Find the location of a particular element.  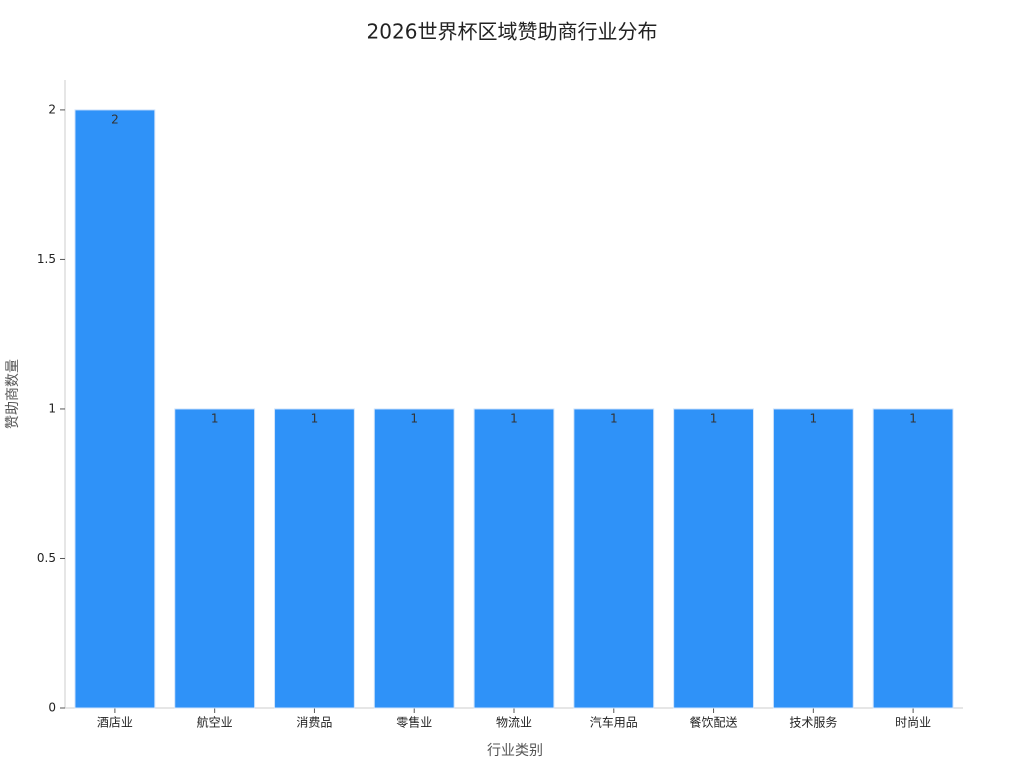

x-tick-label: 技术服务 is located at coordinates (813, 722).